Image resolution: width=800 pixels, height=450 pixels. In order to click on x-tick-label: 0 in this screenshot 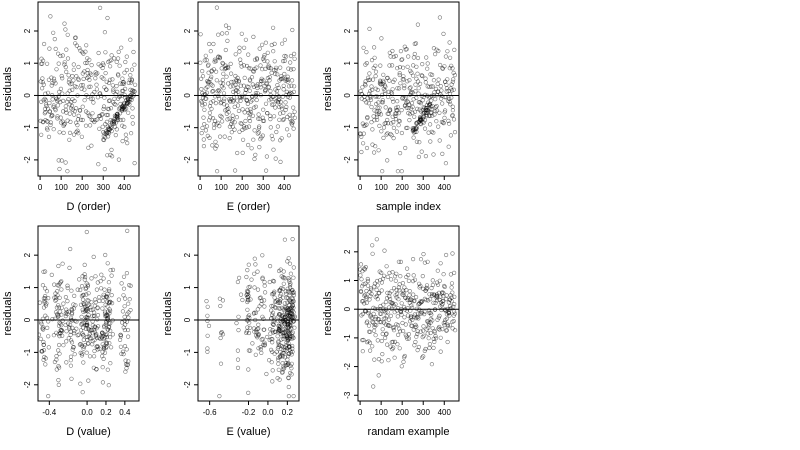, I will do `click(40, 187)`.